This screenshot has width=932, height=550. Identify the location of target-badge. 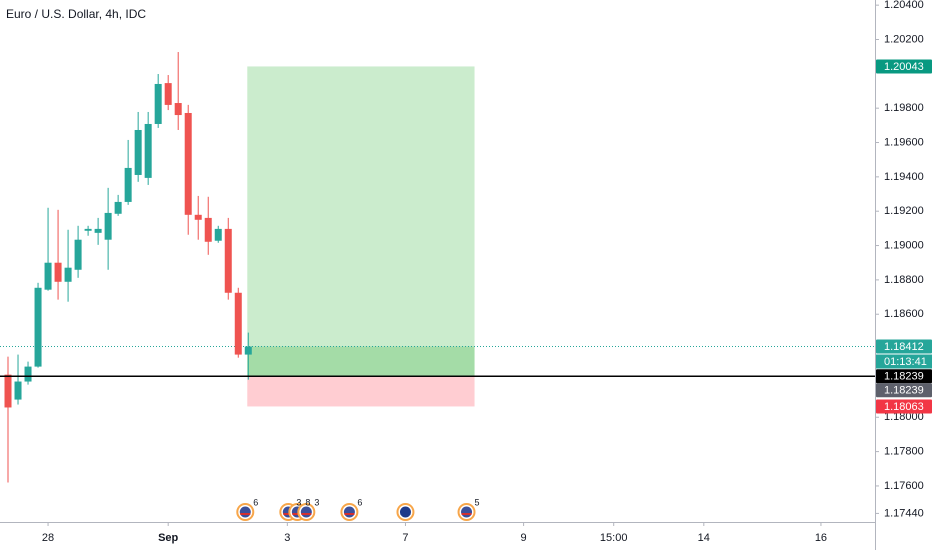
(904, 66).